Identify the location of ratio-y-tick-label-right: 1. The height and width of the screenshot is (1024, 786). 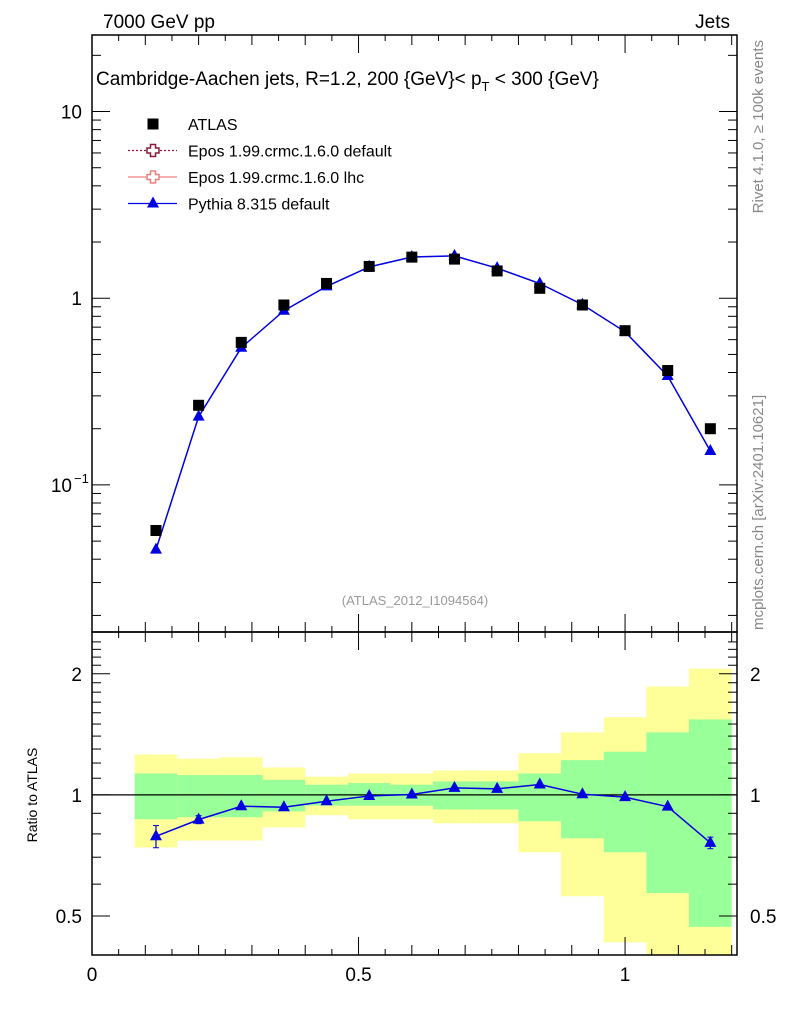
(755, 796).